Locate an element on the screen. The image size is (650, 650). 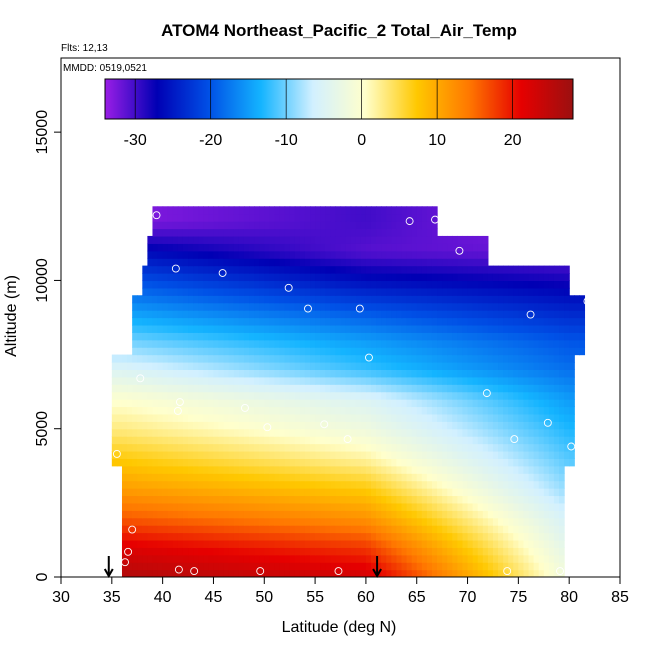
x-tick-label: 45 is located at coordinates (214, 597).